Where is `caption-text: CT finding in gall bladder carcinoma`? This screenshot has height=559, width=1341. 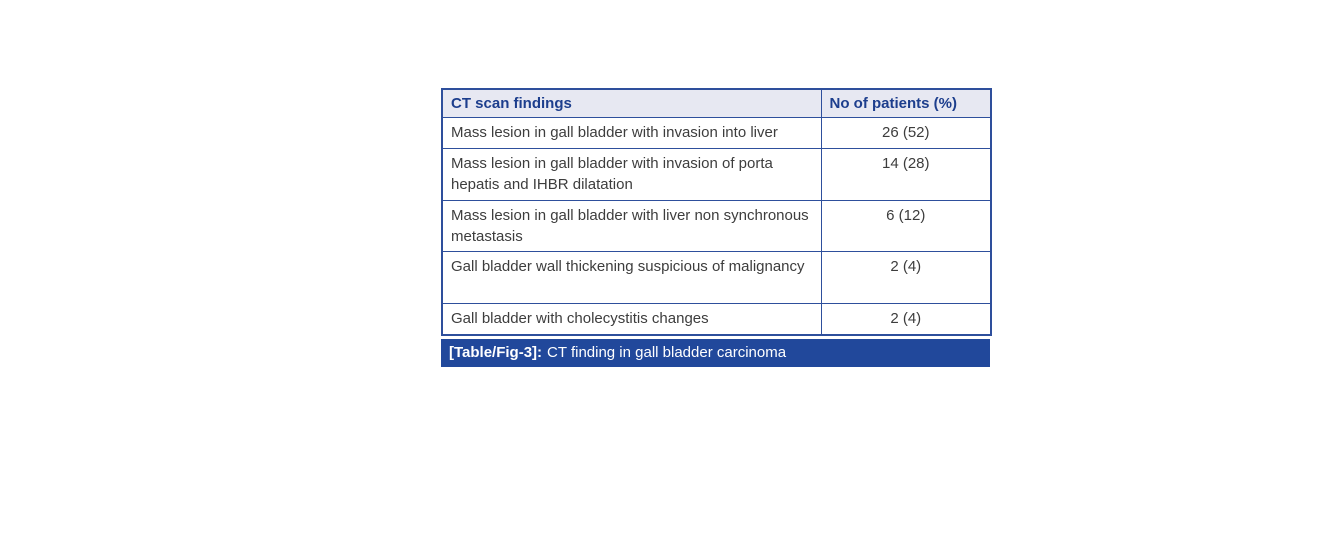
caption-text: CT finding in gall bladder carcinoma is located at coordinates (667, 352).